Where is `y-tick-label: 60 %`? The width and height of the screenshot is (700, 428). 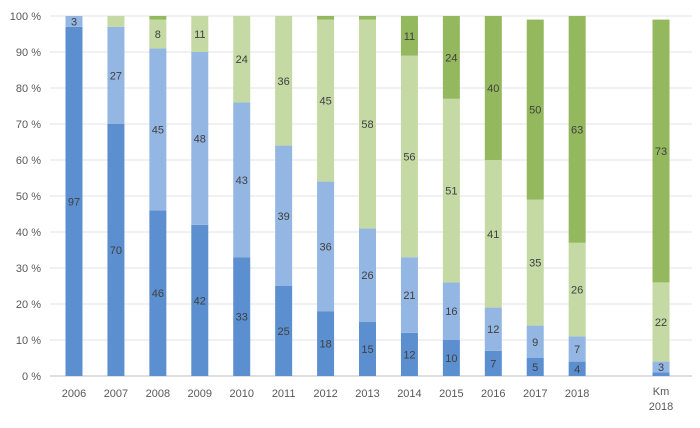
y-tick-label: 60 % is located at coordinates (28, 161).